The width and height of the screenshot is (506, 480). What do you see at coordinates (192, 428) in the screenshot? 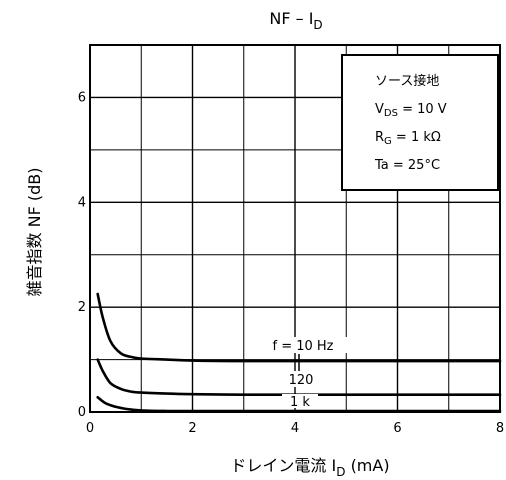
I see `x-tick-label: 2` at bounding box center [192, 428].